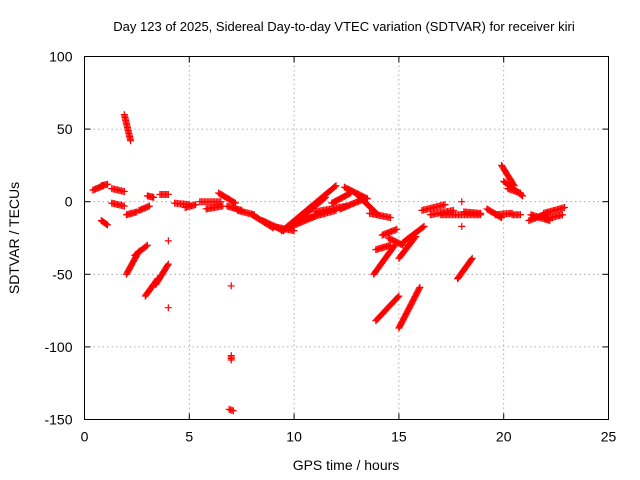 The height and width of the screenshot is (480, 640). Describe the element at coordinates (14, 238) in the screenshot. I see `y-axis-label: SDTVAR / TECUs` at that location.